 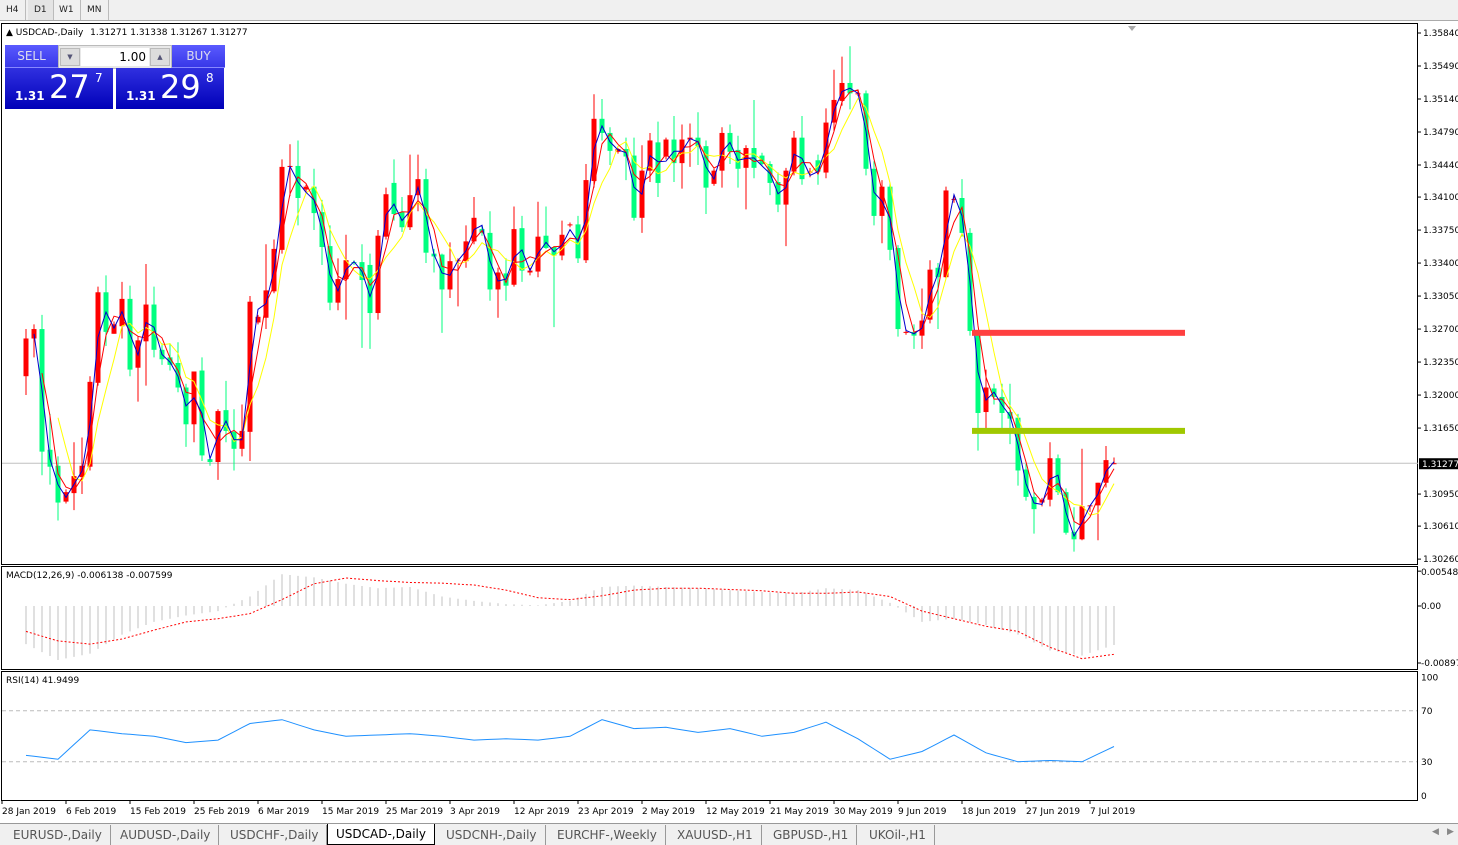 What do you see at coordinates (67, 10) in the screenshot?
I see `timeframe-w1: W1` at bounding box center [67, 10].